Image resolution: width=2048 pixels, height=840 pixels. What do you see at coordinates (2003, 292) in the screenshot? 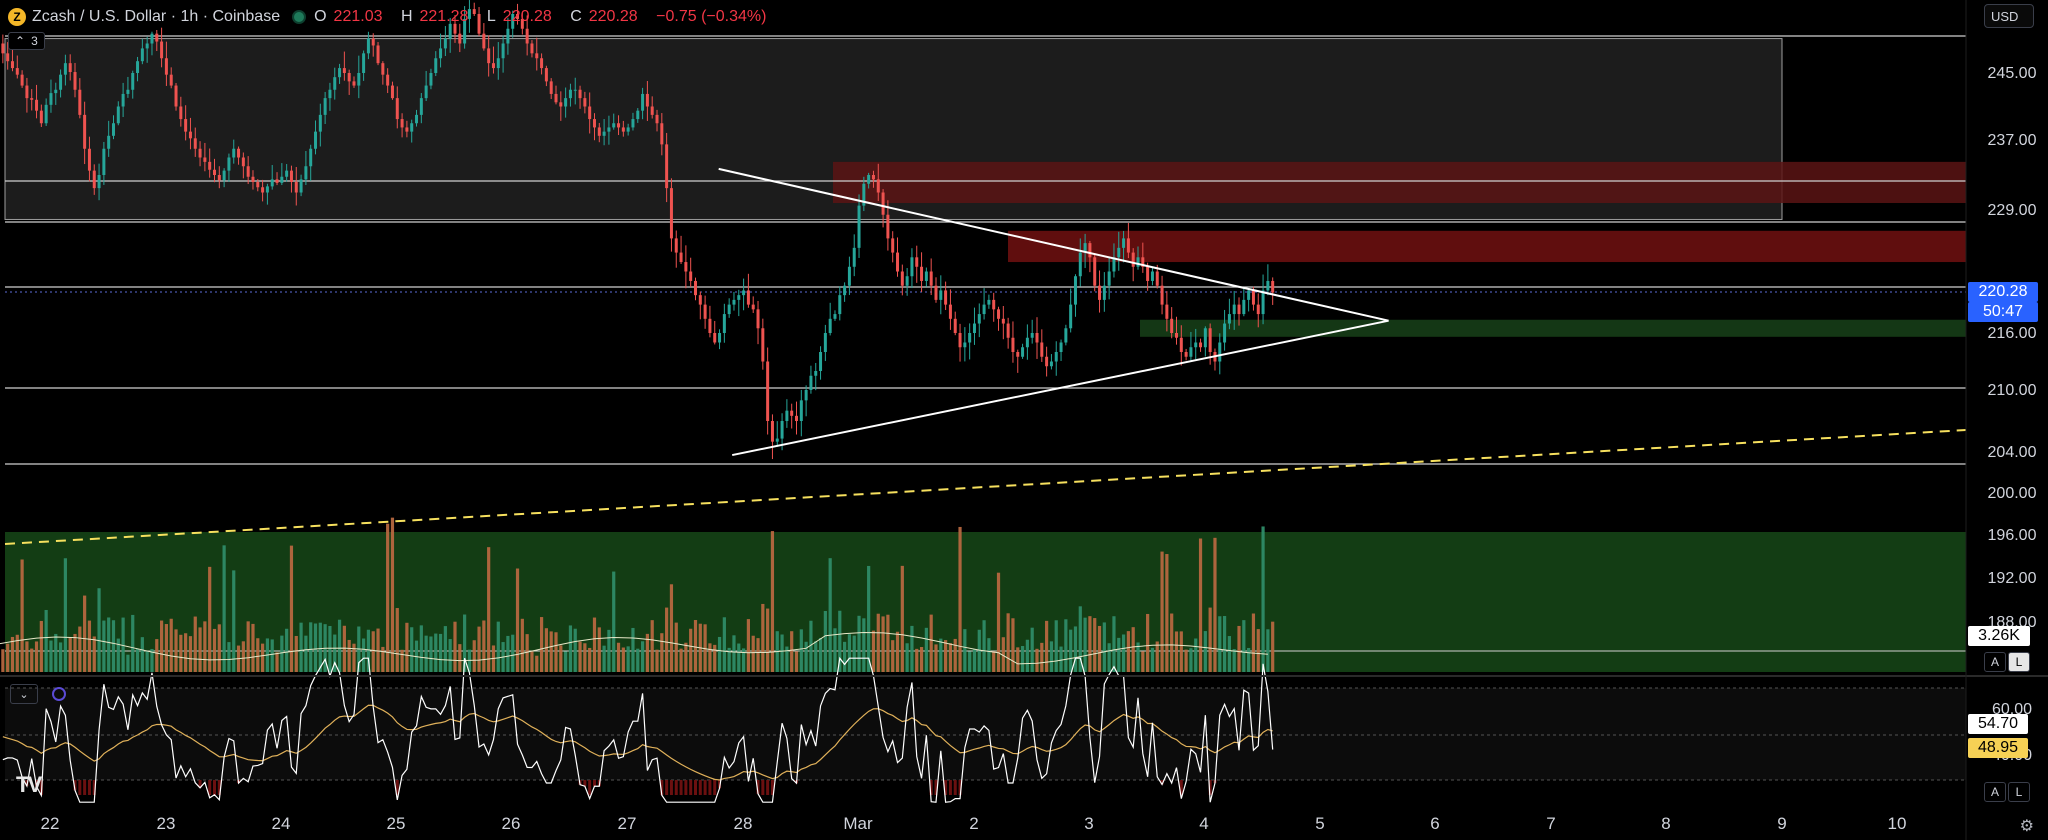
I see `last-price-label: 220.28` at bounding box center [2003, 292].